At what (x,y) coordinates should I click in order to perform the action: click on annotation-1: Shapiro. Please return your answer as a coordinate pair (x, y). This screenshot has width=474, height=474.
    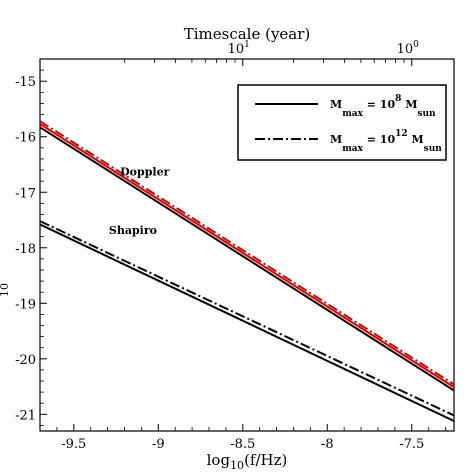
    Looking at the image, I should click on (133, 230).